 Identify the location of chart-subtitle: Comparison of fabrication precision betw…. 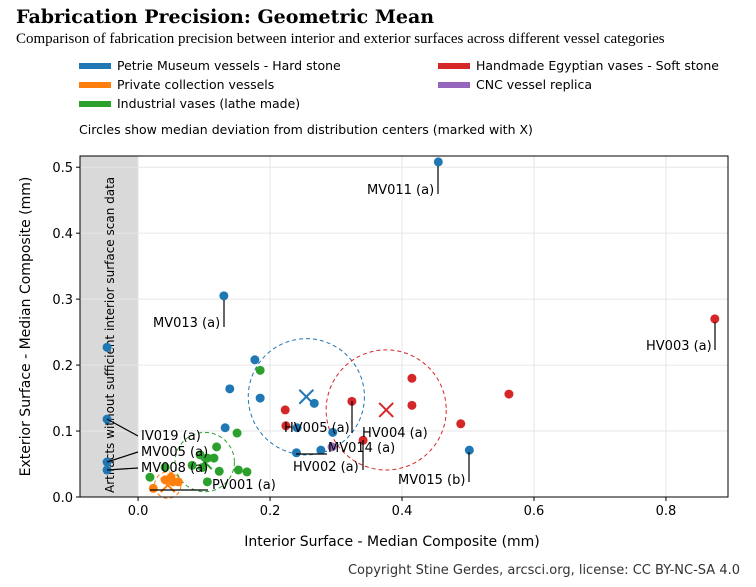
(340, 39).